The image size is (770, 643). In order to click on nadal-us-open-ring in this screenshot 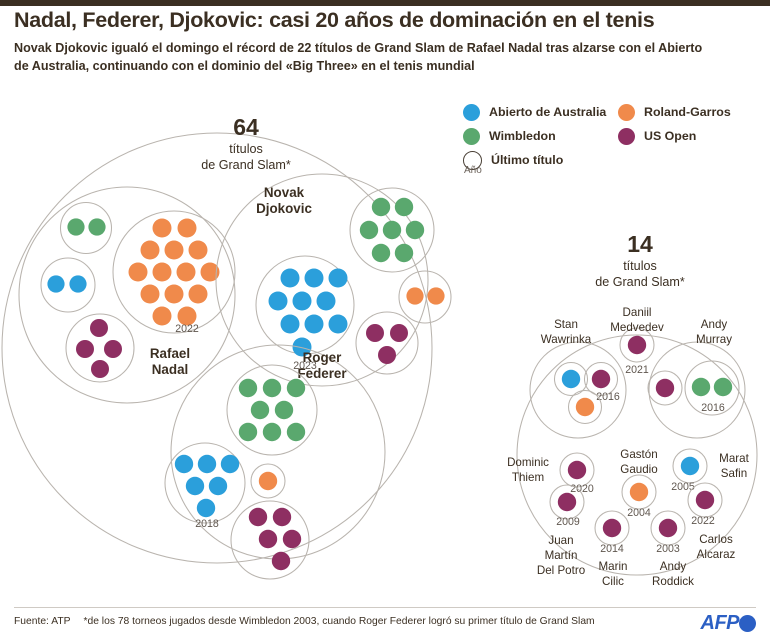, I will do `click(100, 348)`.